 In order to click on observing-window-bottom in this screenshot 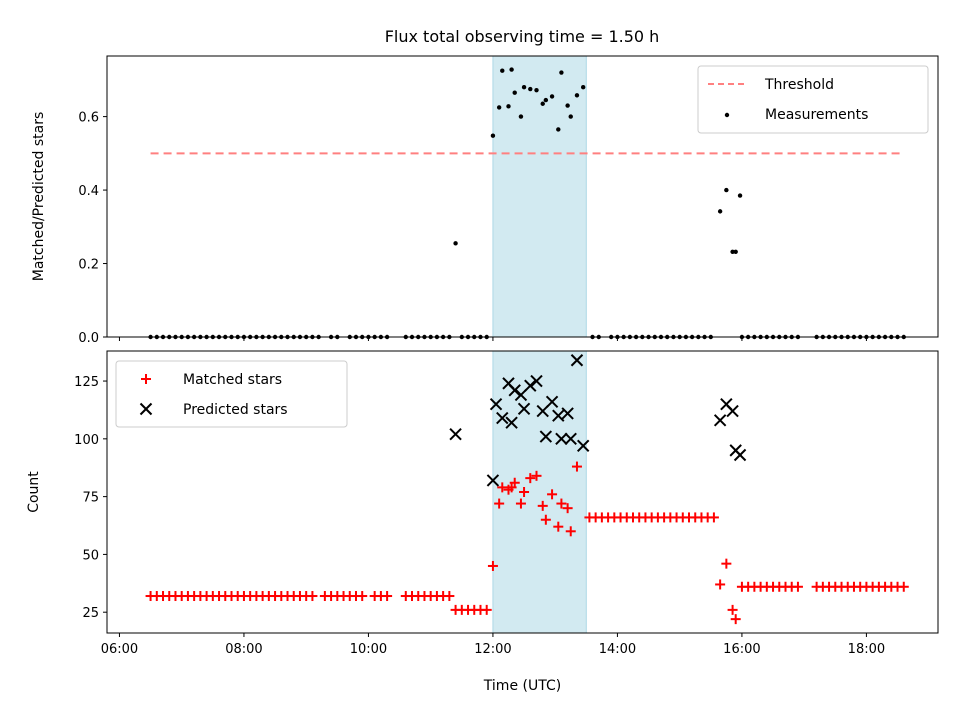, I will do `click(539, 492)`.